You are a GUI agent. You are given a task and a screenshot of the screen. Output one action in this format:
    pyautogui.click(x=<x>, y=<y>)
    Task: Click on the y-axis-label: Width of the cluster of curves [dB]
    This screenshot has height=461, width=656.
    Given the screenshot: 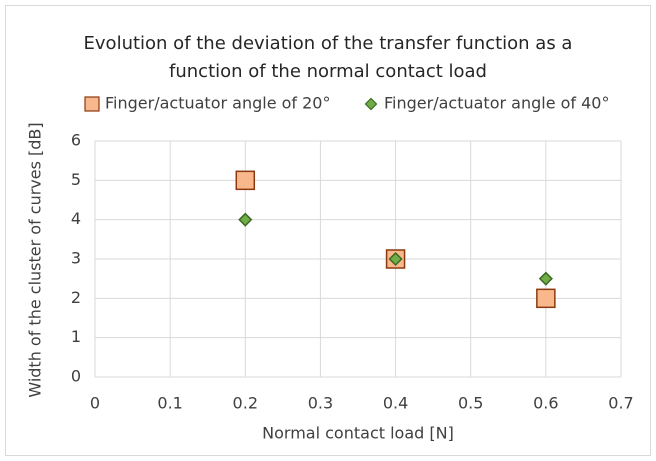 What is the action you would take?
    pyautogui.click(x=35, y=259)
    